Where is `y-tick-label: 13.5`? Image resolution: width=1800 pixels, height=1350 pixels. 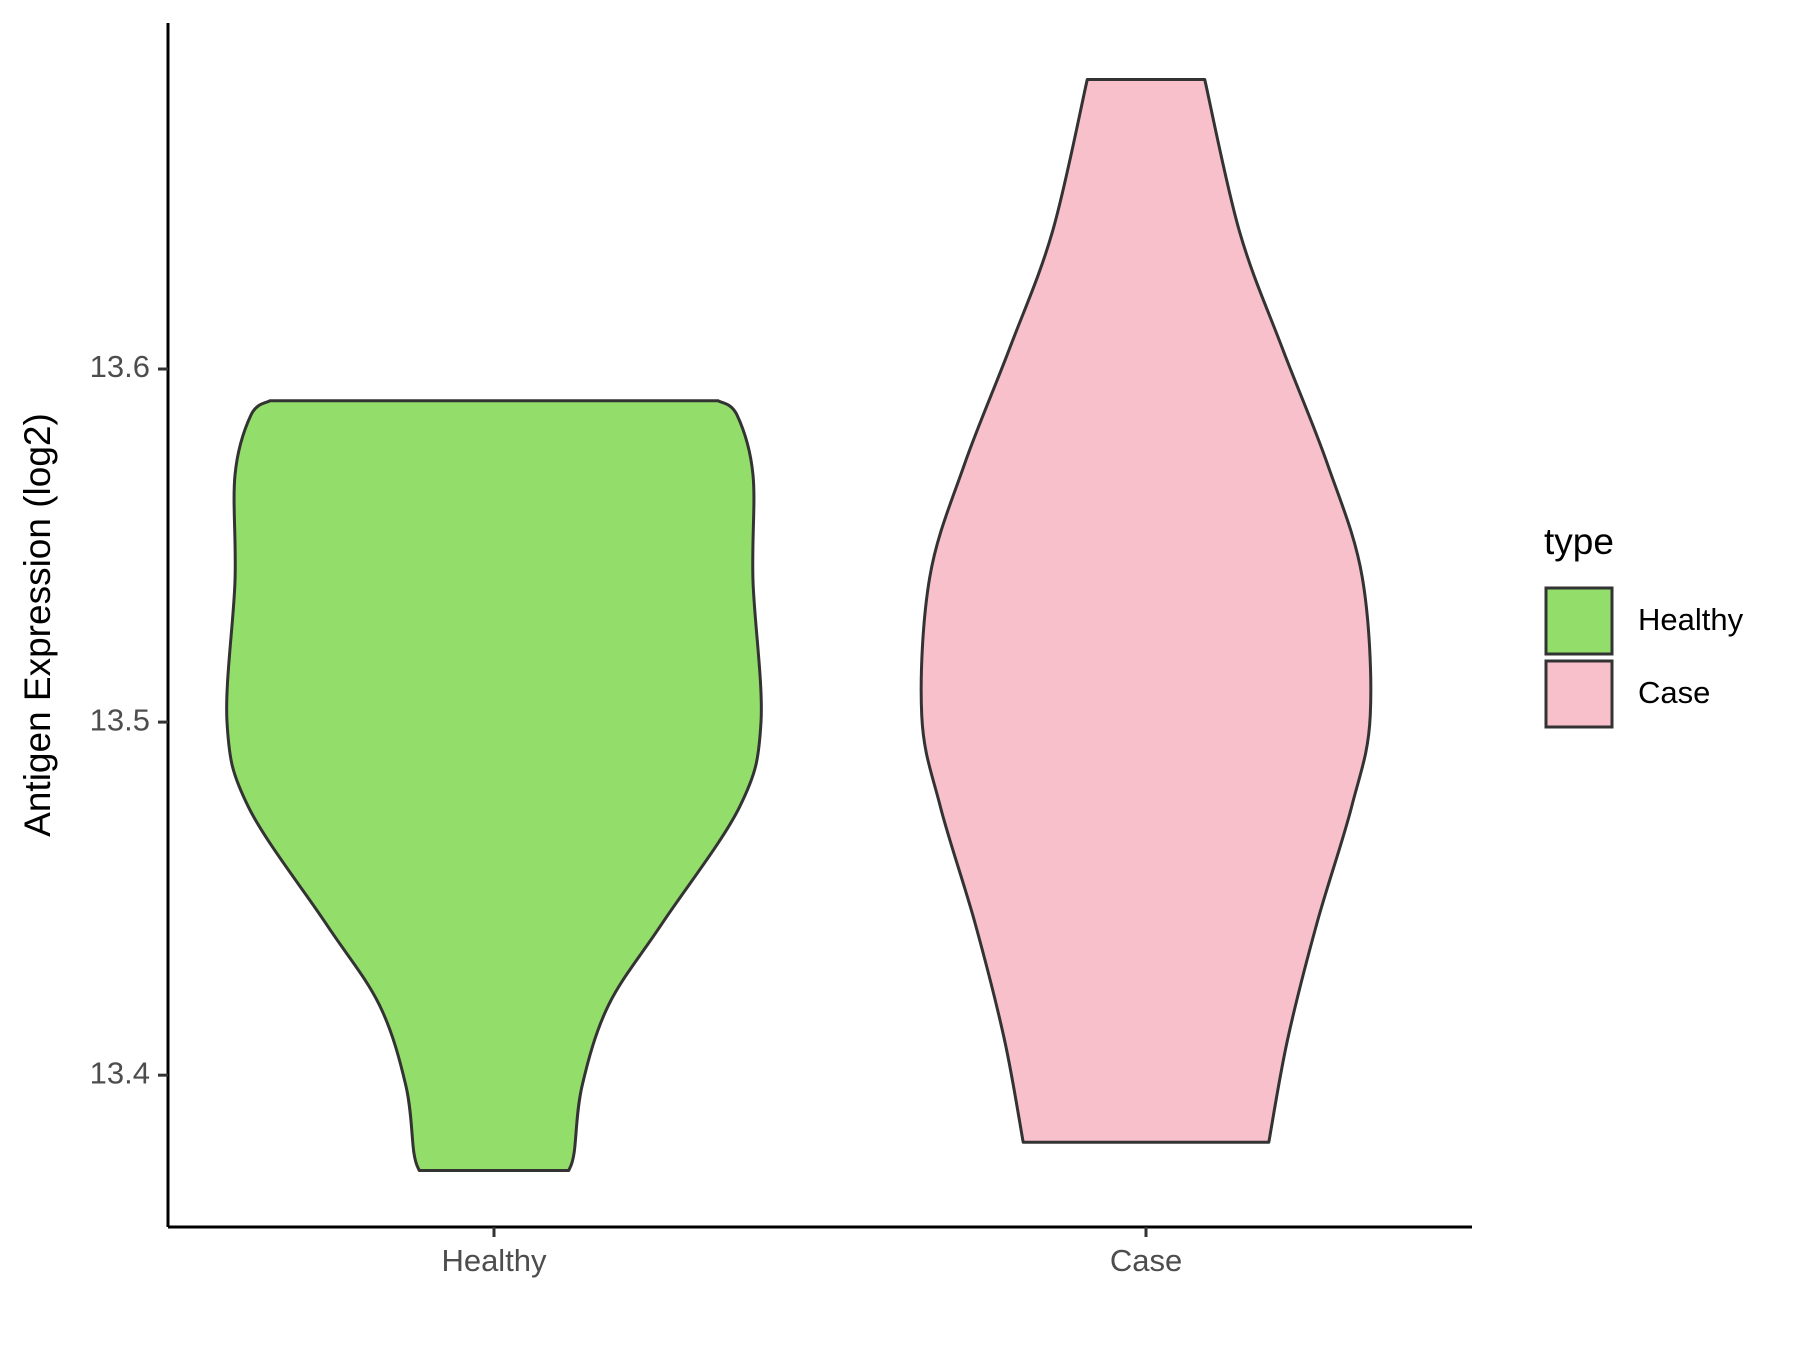 y-tick-label: 13.5 is located at coordinates (120, 719).